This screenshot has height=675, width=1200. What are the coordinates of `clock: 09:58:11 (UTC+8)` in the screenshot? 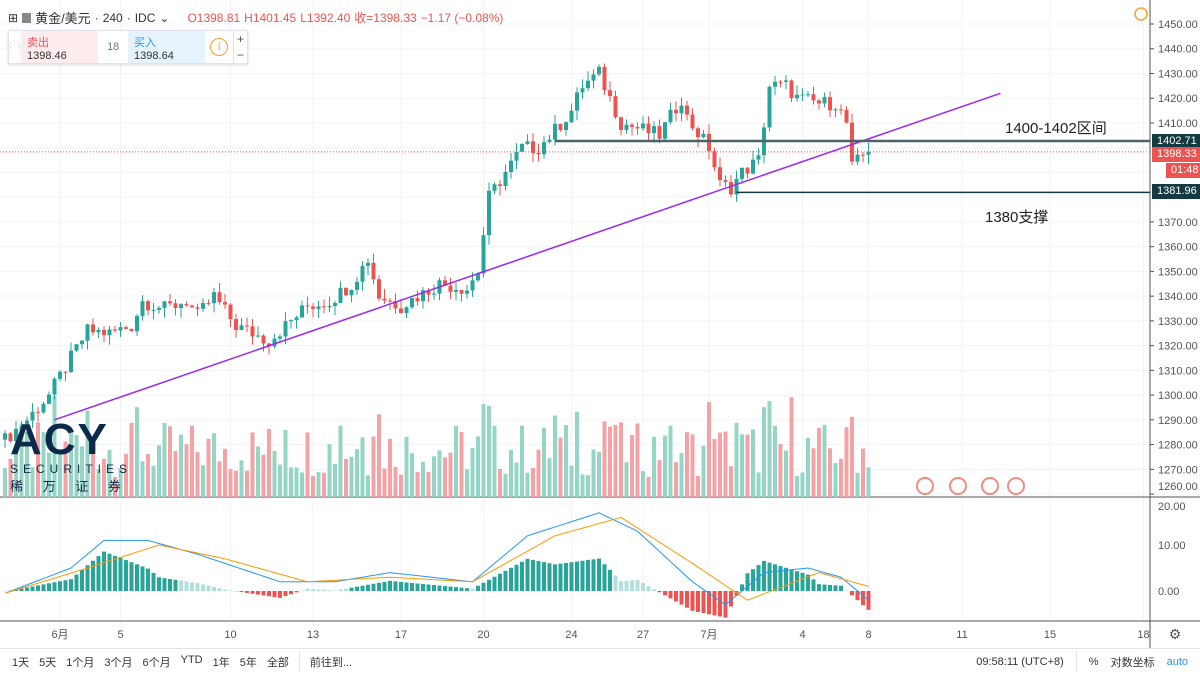 It's located at (1020, 662).